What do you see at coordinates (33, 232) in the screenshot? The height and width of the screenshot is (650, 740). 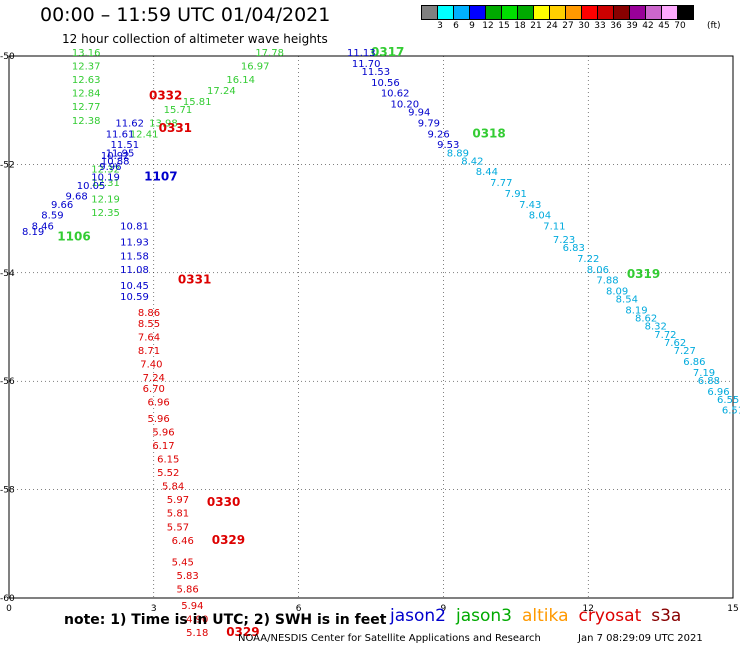 I see `swh-value: 8.19` at bounding box center [33, 232].